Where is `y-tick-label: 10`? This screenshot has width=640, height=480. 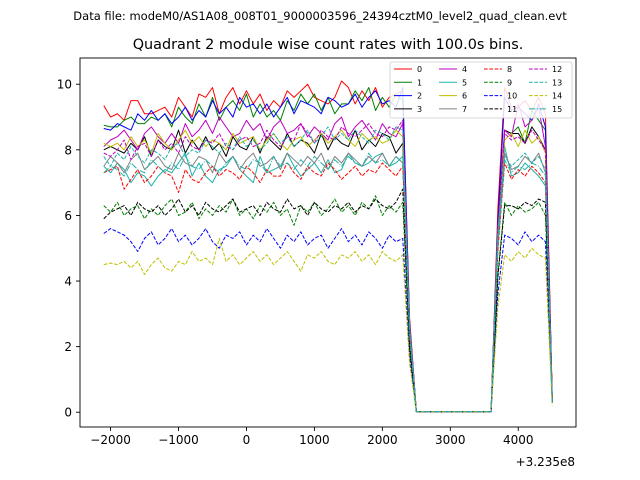 y-tick-label: 10 is located at coordinates (64, 85).